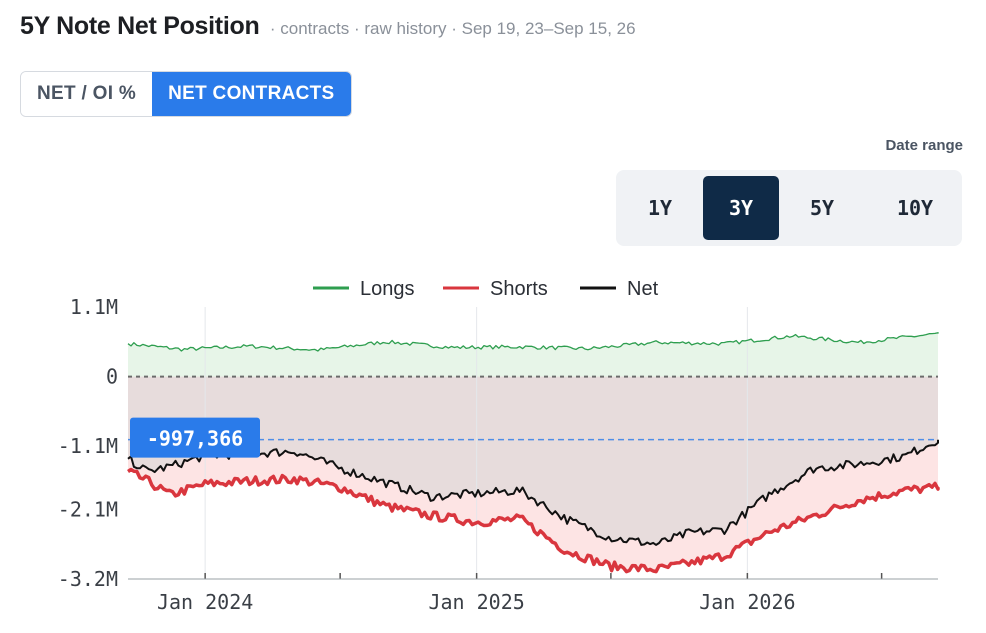 This screenshot has width=986, height=633. I want to click on badge-background, so click(195, 437).